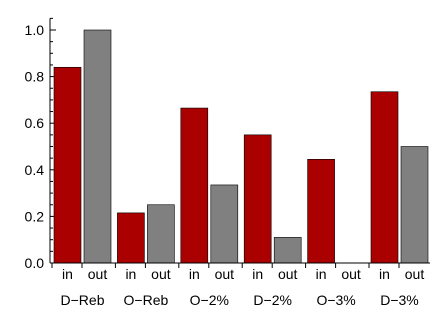 The height and width of the screenshot is (329, 433). What do you see at coordinates (35, 170) in the screenshot?
I see `y-tick-label: 0.4` at bounding box center [35, 170].